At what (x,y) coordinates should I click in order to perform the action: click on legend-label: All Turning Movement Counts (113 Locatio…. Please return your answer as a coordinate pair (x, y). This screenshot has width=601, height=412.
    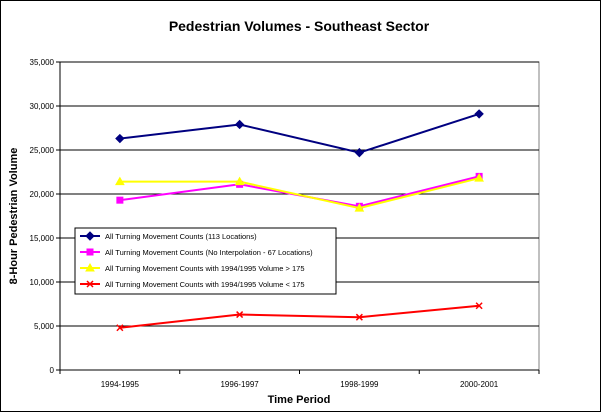
    Looking at the image, I should click on (181, 236).